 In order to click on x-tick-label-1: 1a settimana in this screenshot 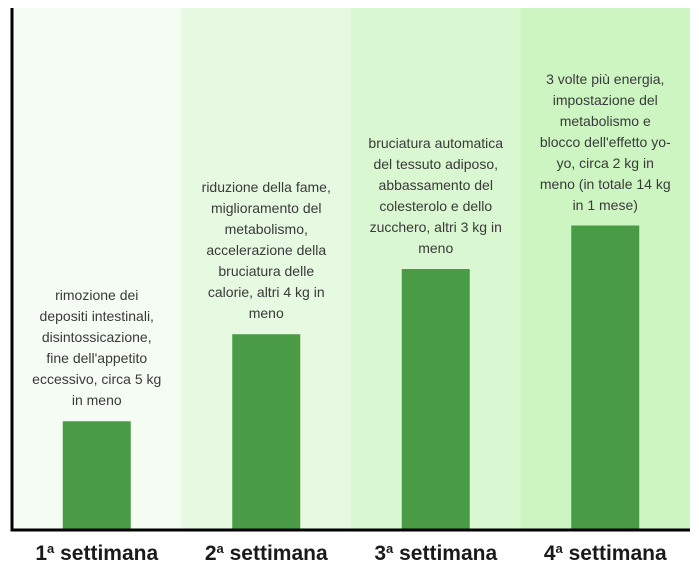, I will do `click(97, 553)`.